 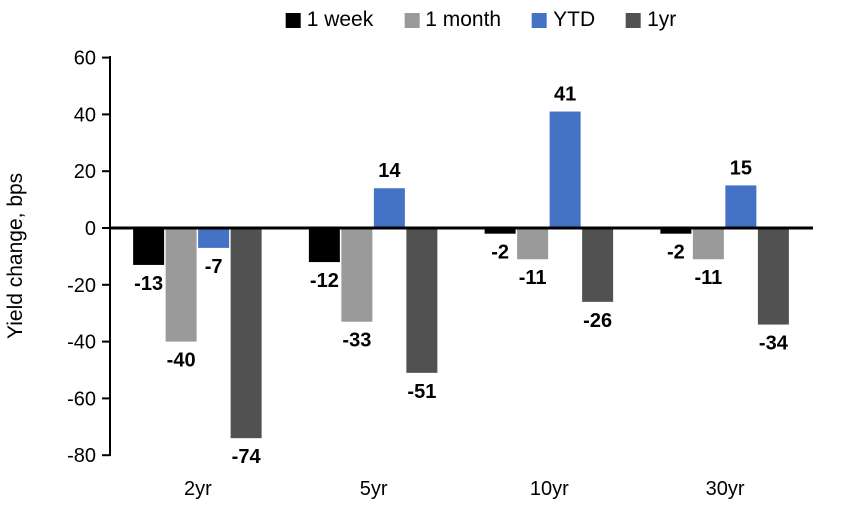 I want to click on y-tick-label: 40, so click(x=85, y=115).